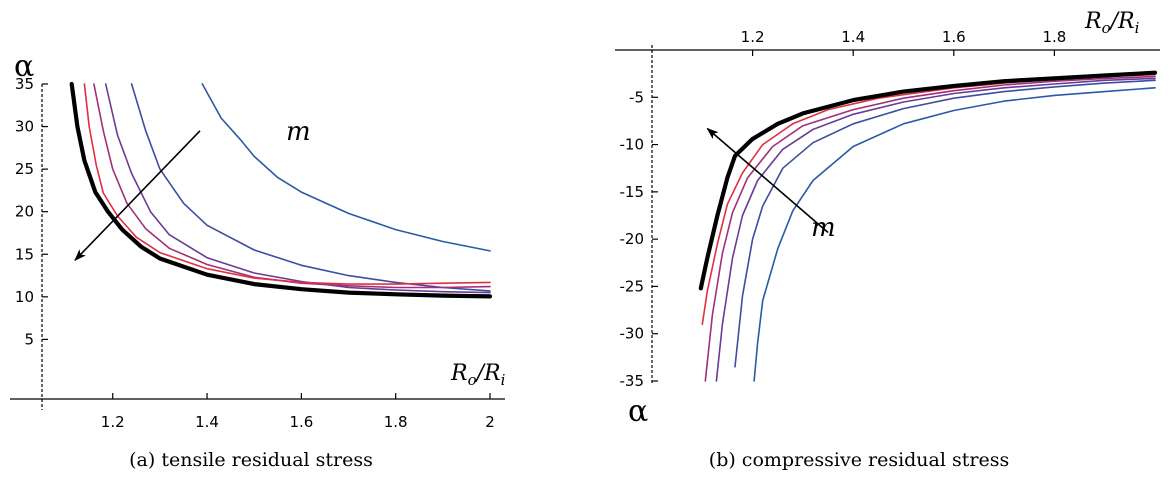  What do you see at coordinates (24, 84) in the screenshot?
I see `panel-a-y-tick-label-6: 35` at bounding box center [24, 84].